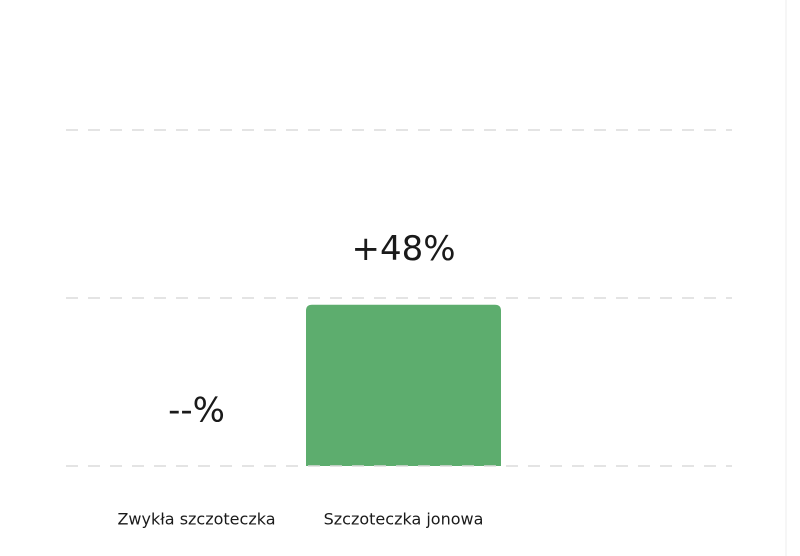 The height and width of the screenshot is (556, 800). What do you see at coordinates (196, 411) in the screenshot?
I see `value-label: --%` at bounding box center [196, 411].